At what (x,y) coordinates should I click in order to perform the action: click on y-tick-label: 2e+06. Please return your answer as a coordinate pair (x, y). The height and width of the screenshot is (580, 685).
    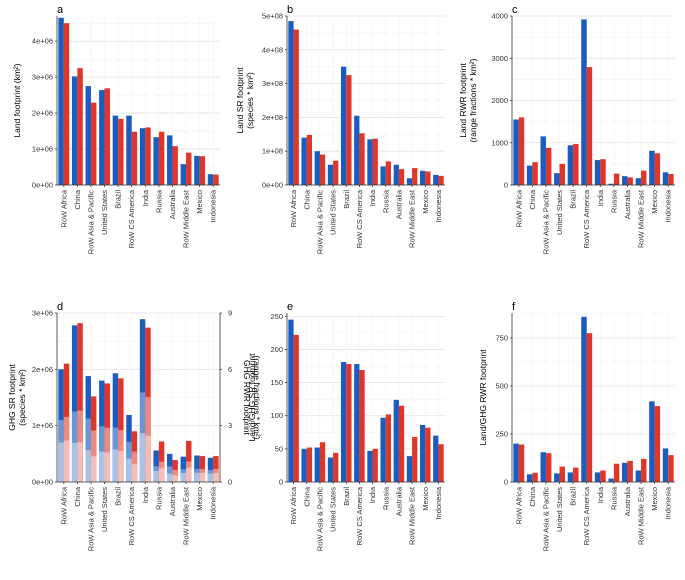
    Looking at the image, I should click on (42, 113).